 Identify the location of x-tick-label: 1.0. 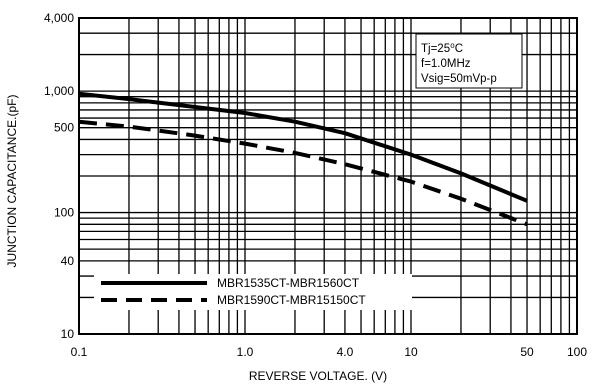
(245, 352).